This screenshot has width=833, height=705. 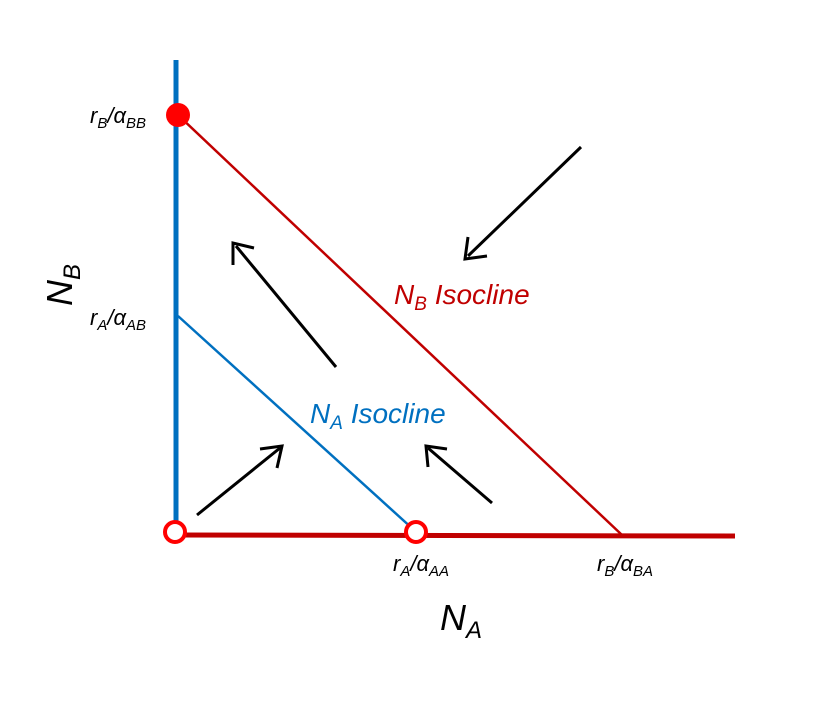 What do you see at coordinates (523, 203) in the screenshot?
I see `arrow-top-right` at bounding box center [523, 203].